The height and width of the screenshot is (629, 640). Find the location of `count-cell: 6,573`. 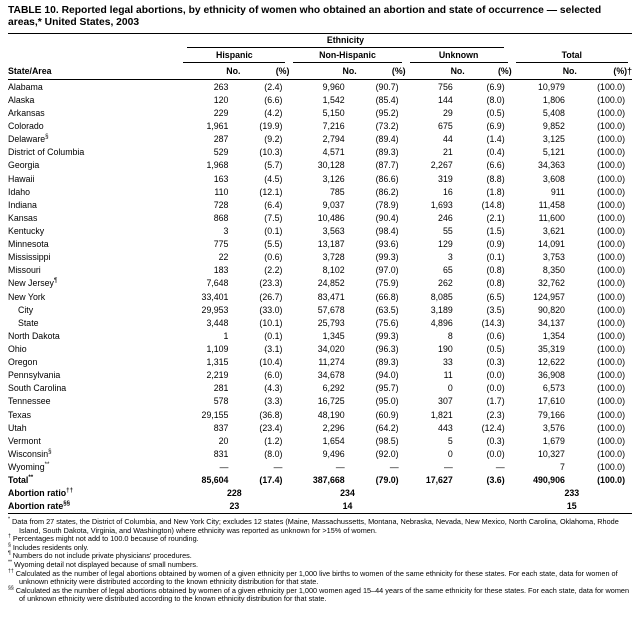

count-cell: 6,573 is located at coordinates (553, 388).